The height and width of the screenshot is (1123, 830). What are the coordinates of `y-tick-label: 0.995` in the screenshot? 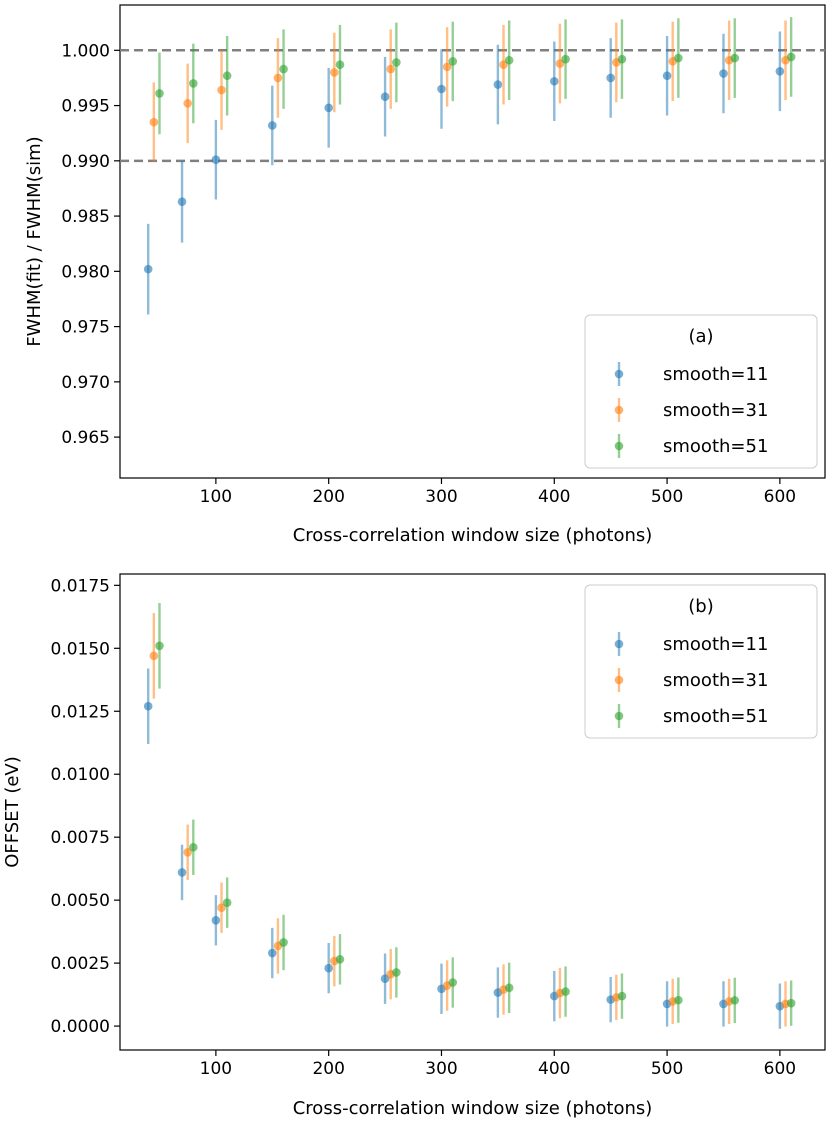 It's located at (85, 107).